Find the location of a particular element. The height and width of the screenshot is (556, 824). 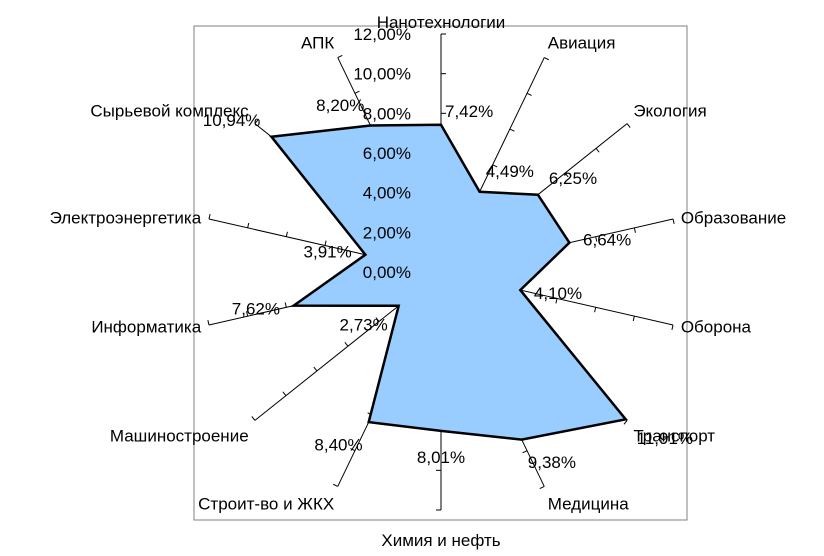

radial-scale-labels: 0,00% 2,00% 4,00% 6,00% 8,00% 10,00% 12,00% is located at coordinates (382, 153).